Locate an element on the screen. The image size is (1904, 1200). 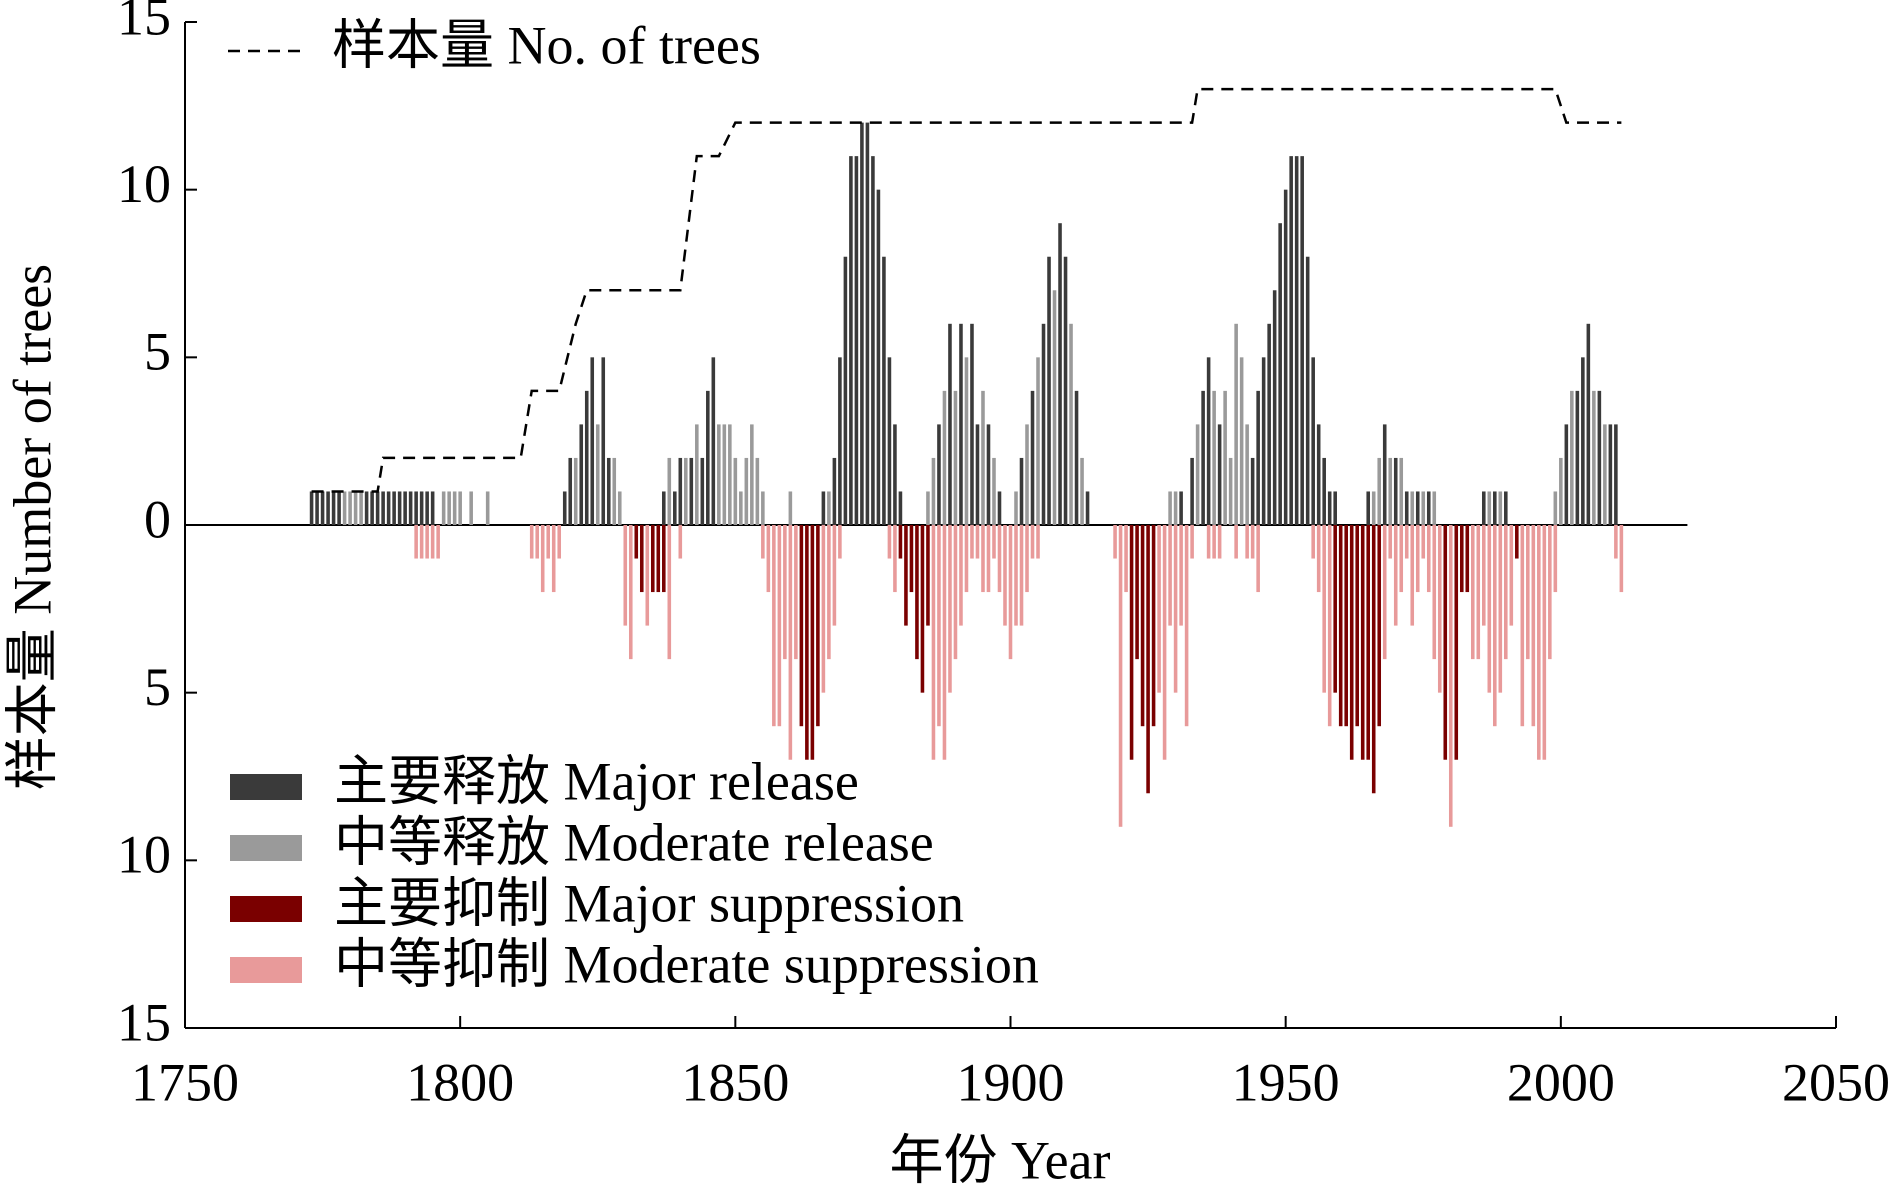
x-tick-label: 2000 is located at coordinates (1561, 1082).